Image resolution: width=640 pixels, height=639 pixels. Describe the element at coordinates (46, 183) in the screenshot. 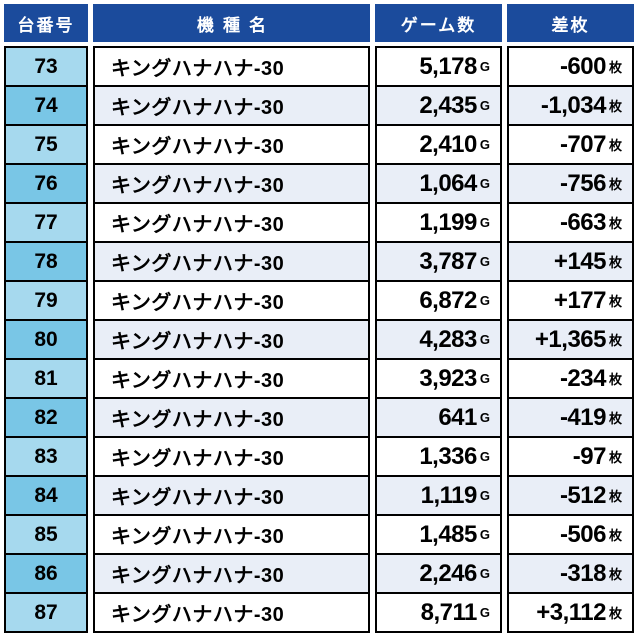

I see `machine-number-cell: 76` at that location.